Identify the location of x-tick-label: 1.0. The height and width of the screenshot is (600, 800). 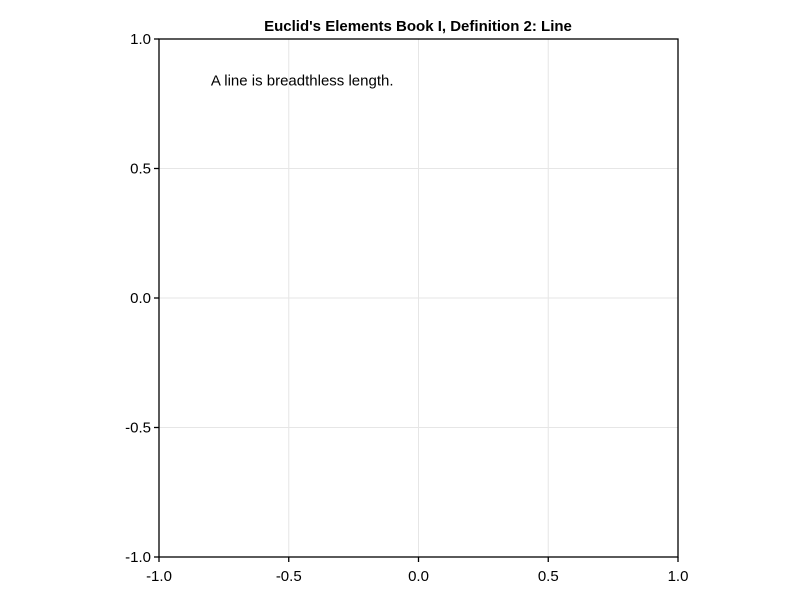
(678, 576).